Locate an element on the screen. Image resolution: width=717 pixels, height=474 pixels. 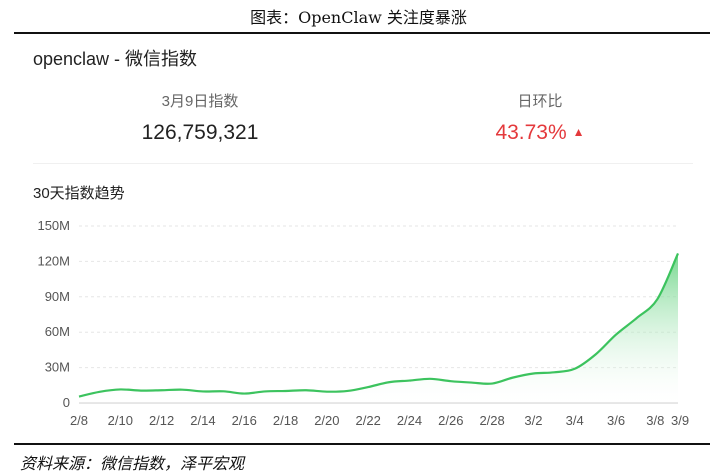
figure-title: 图表：OpenClaw 关注度暴涨 is located at coordinates (358, 17).